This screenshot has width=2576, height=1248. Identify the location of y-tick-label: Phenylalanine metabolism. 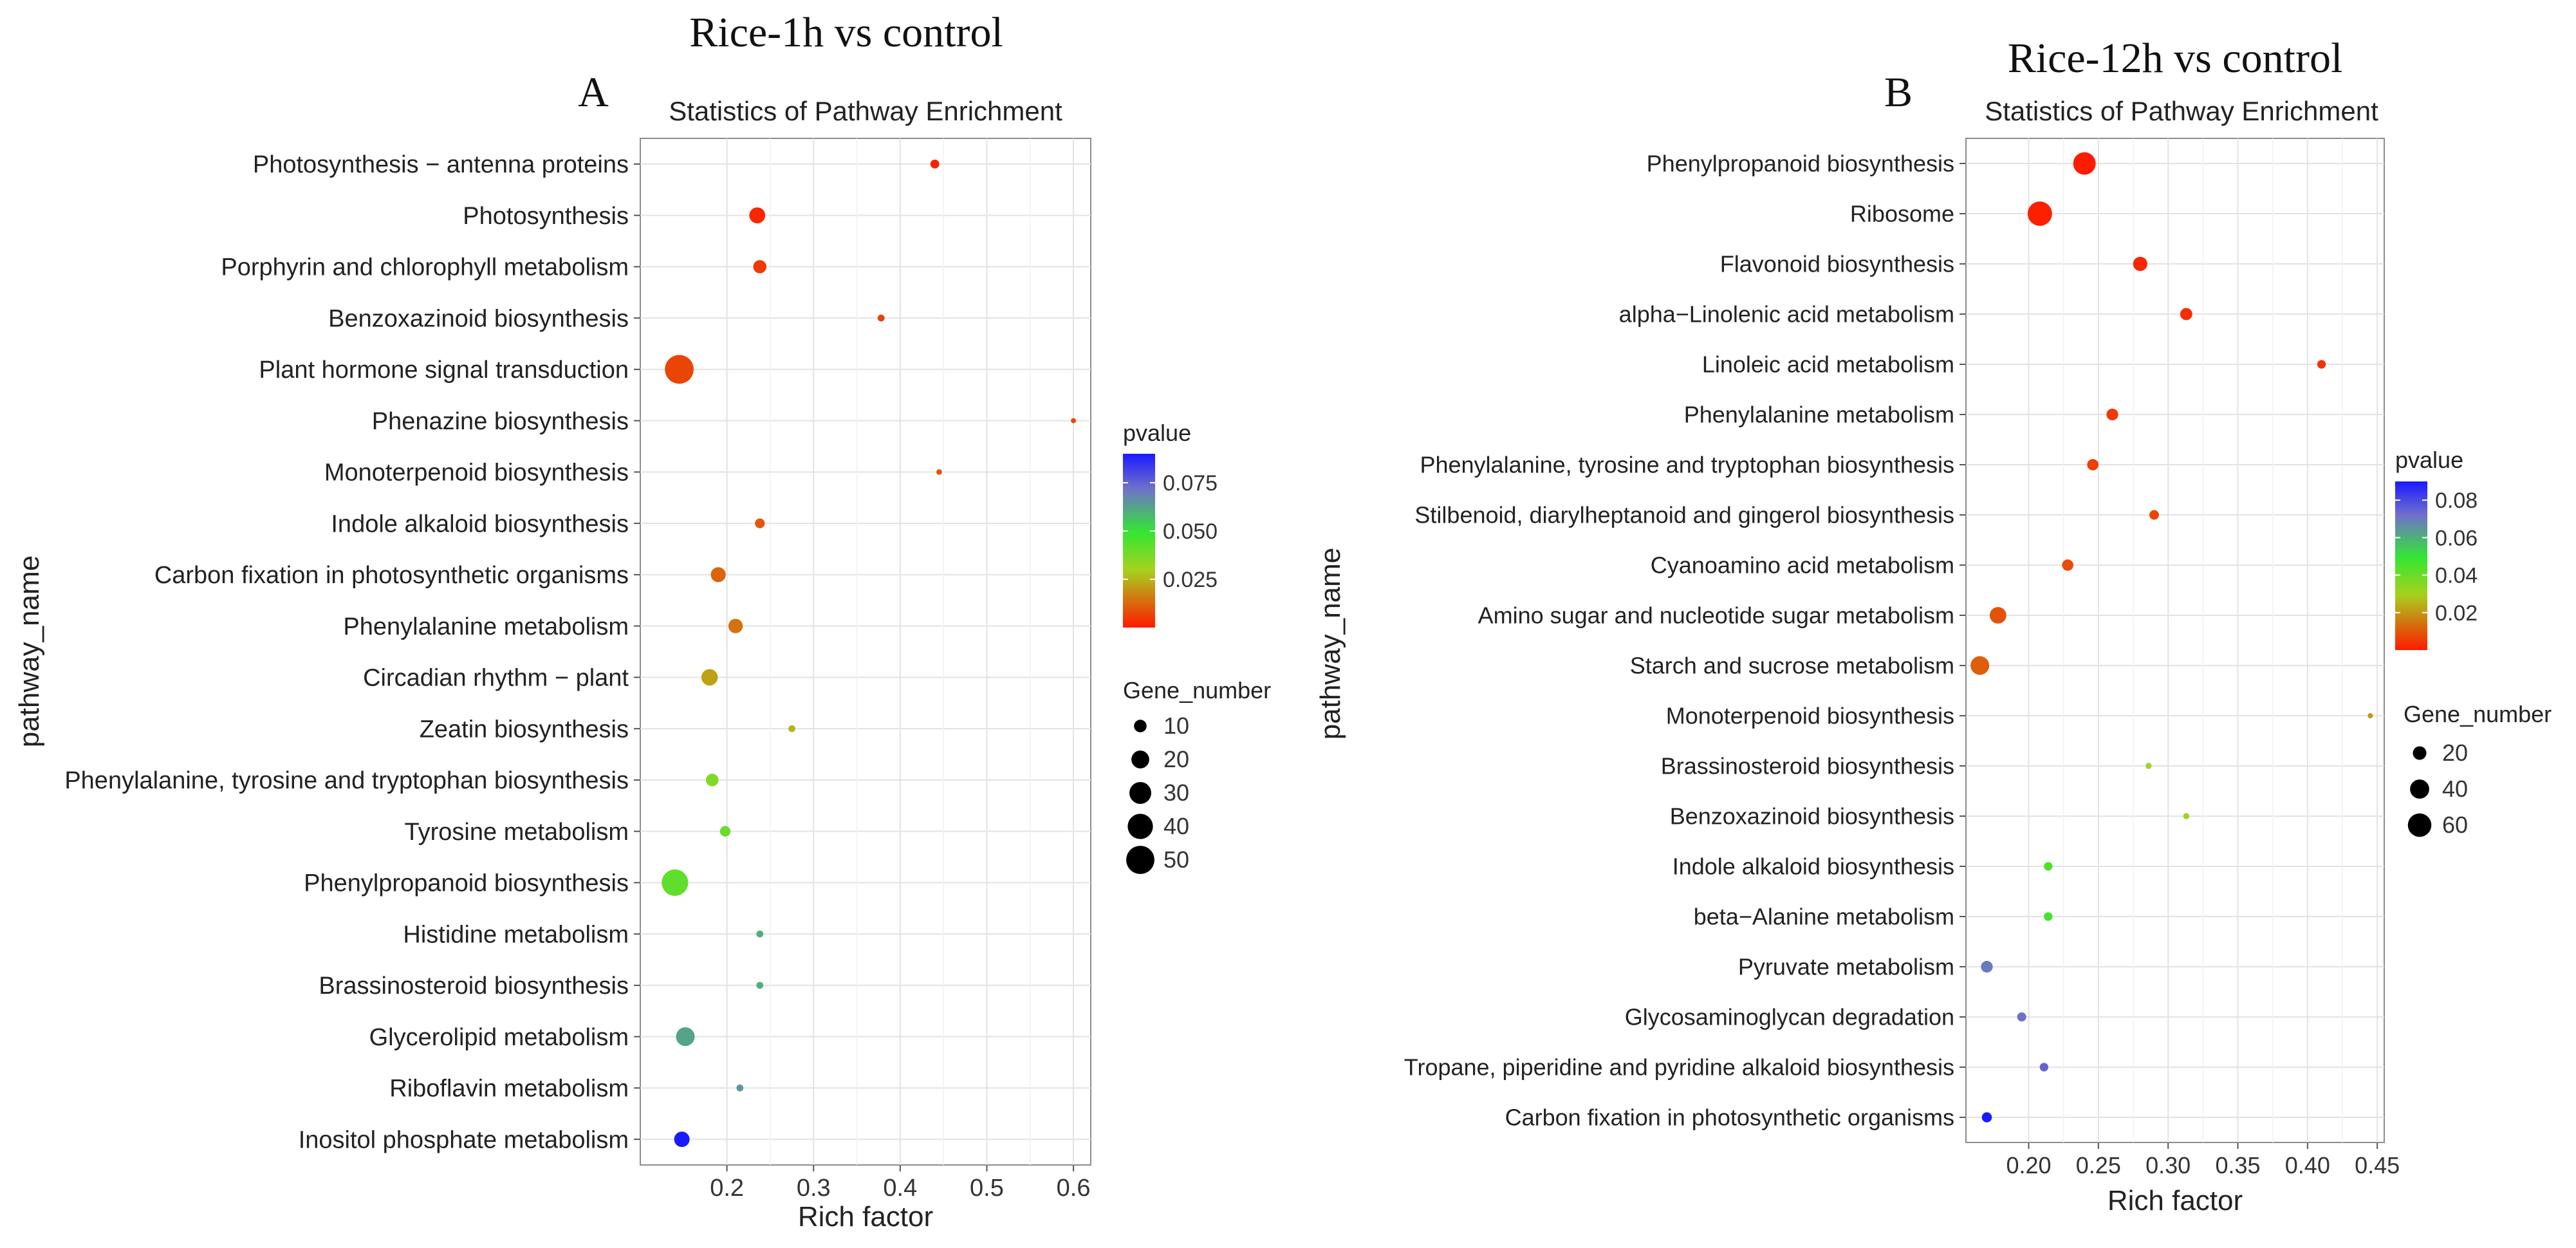
(486, 626).